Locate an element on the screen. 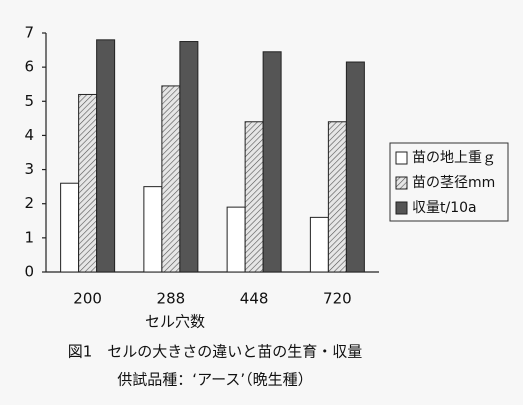 This screenshot has width=523, height=405. y-tick-label: 1 is located at coordinates (29, 237).